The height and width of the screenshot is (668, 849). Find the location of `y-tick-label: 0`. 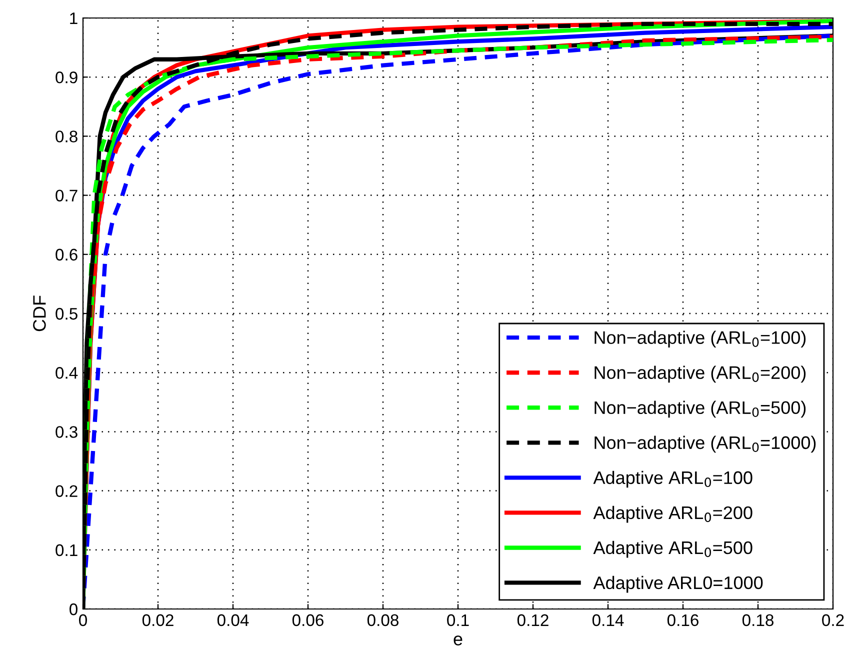

y-tick-label: 0 is located at coordinates (74, 609).